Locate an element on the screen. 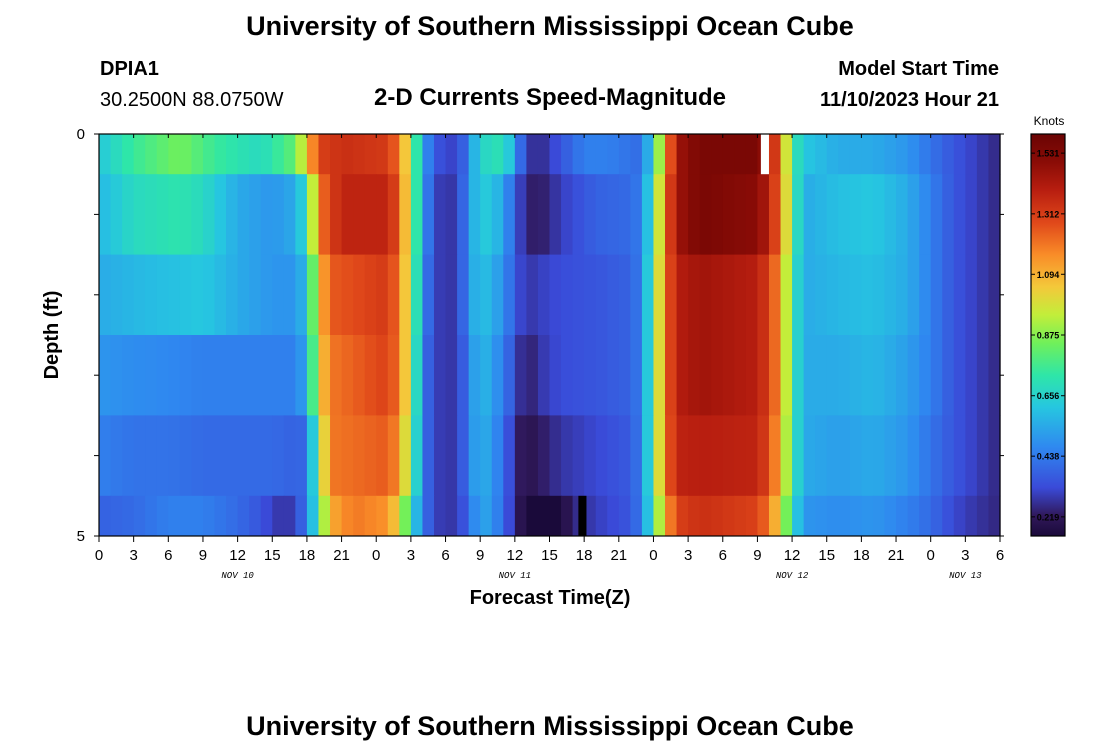  colorbar-tick-label: 0.875 is located at coordinates (1048, 336).